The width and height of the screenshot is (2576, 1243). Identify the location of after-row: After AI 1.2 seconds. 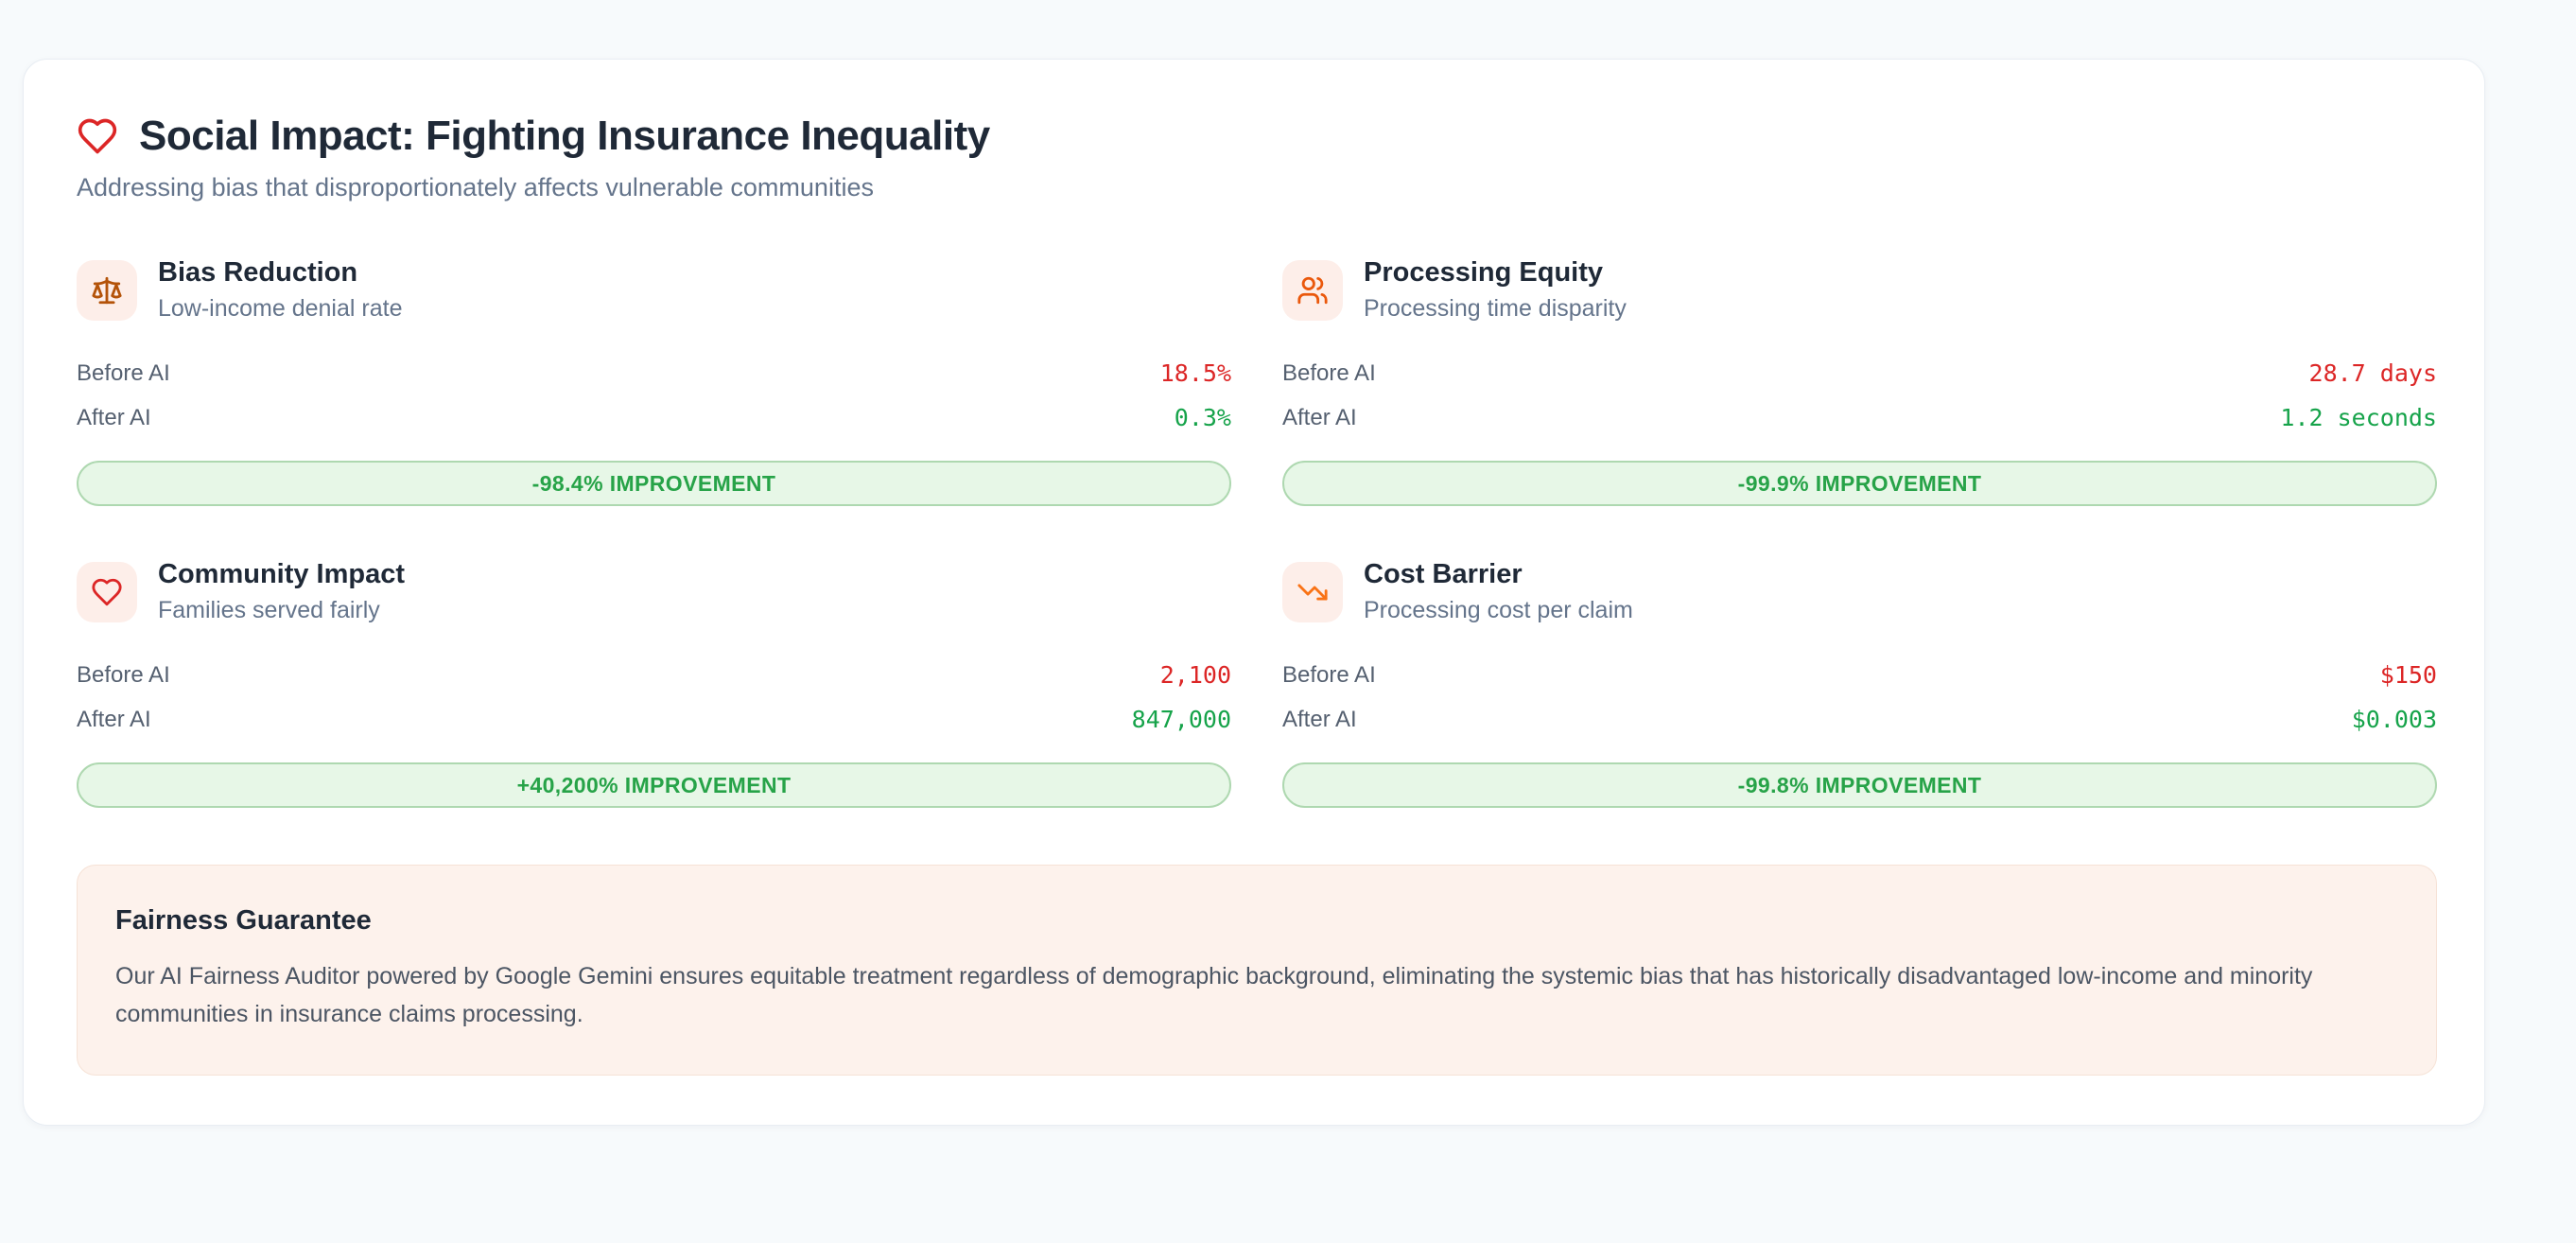
(1859, 418).